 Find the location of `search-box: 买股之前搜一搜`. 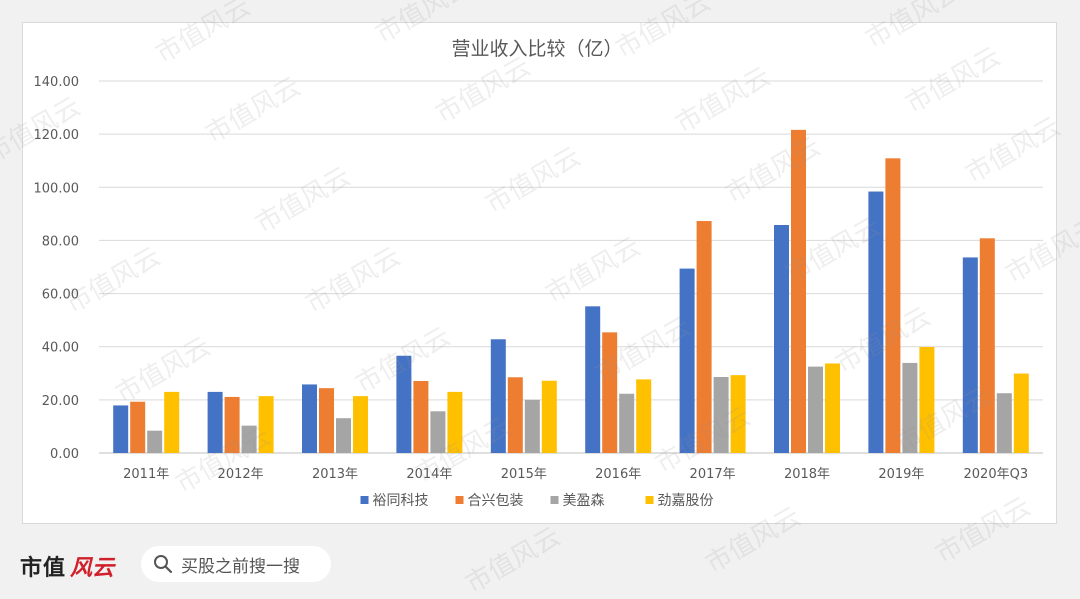

search-box: 买股之前搜一搜 is located at coordinates (236, 564).